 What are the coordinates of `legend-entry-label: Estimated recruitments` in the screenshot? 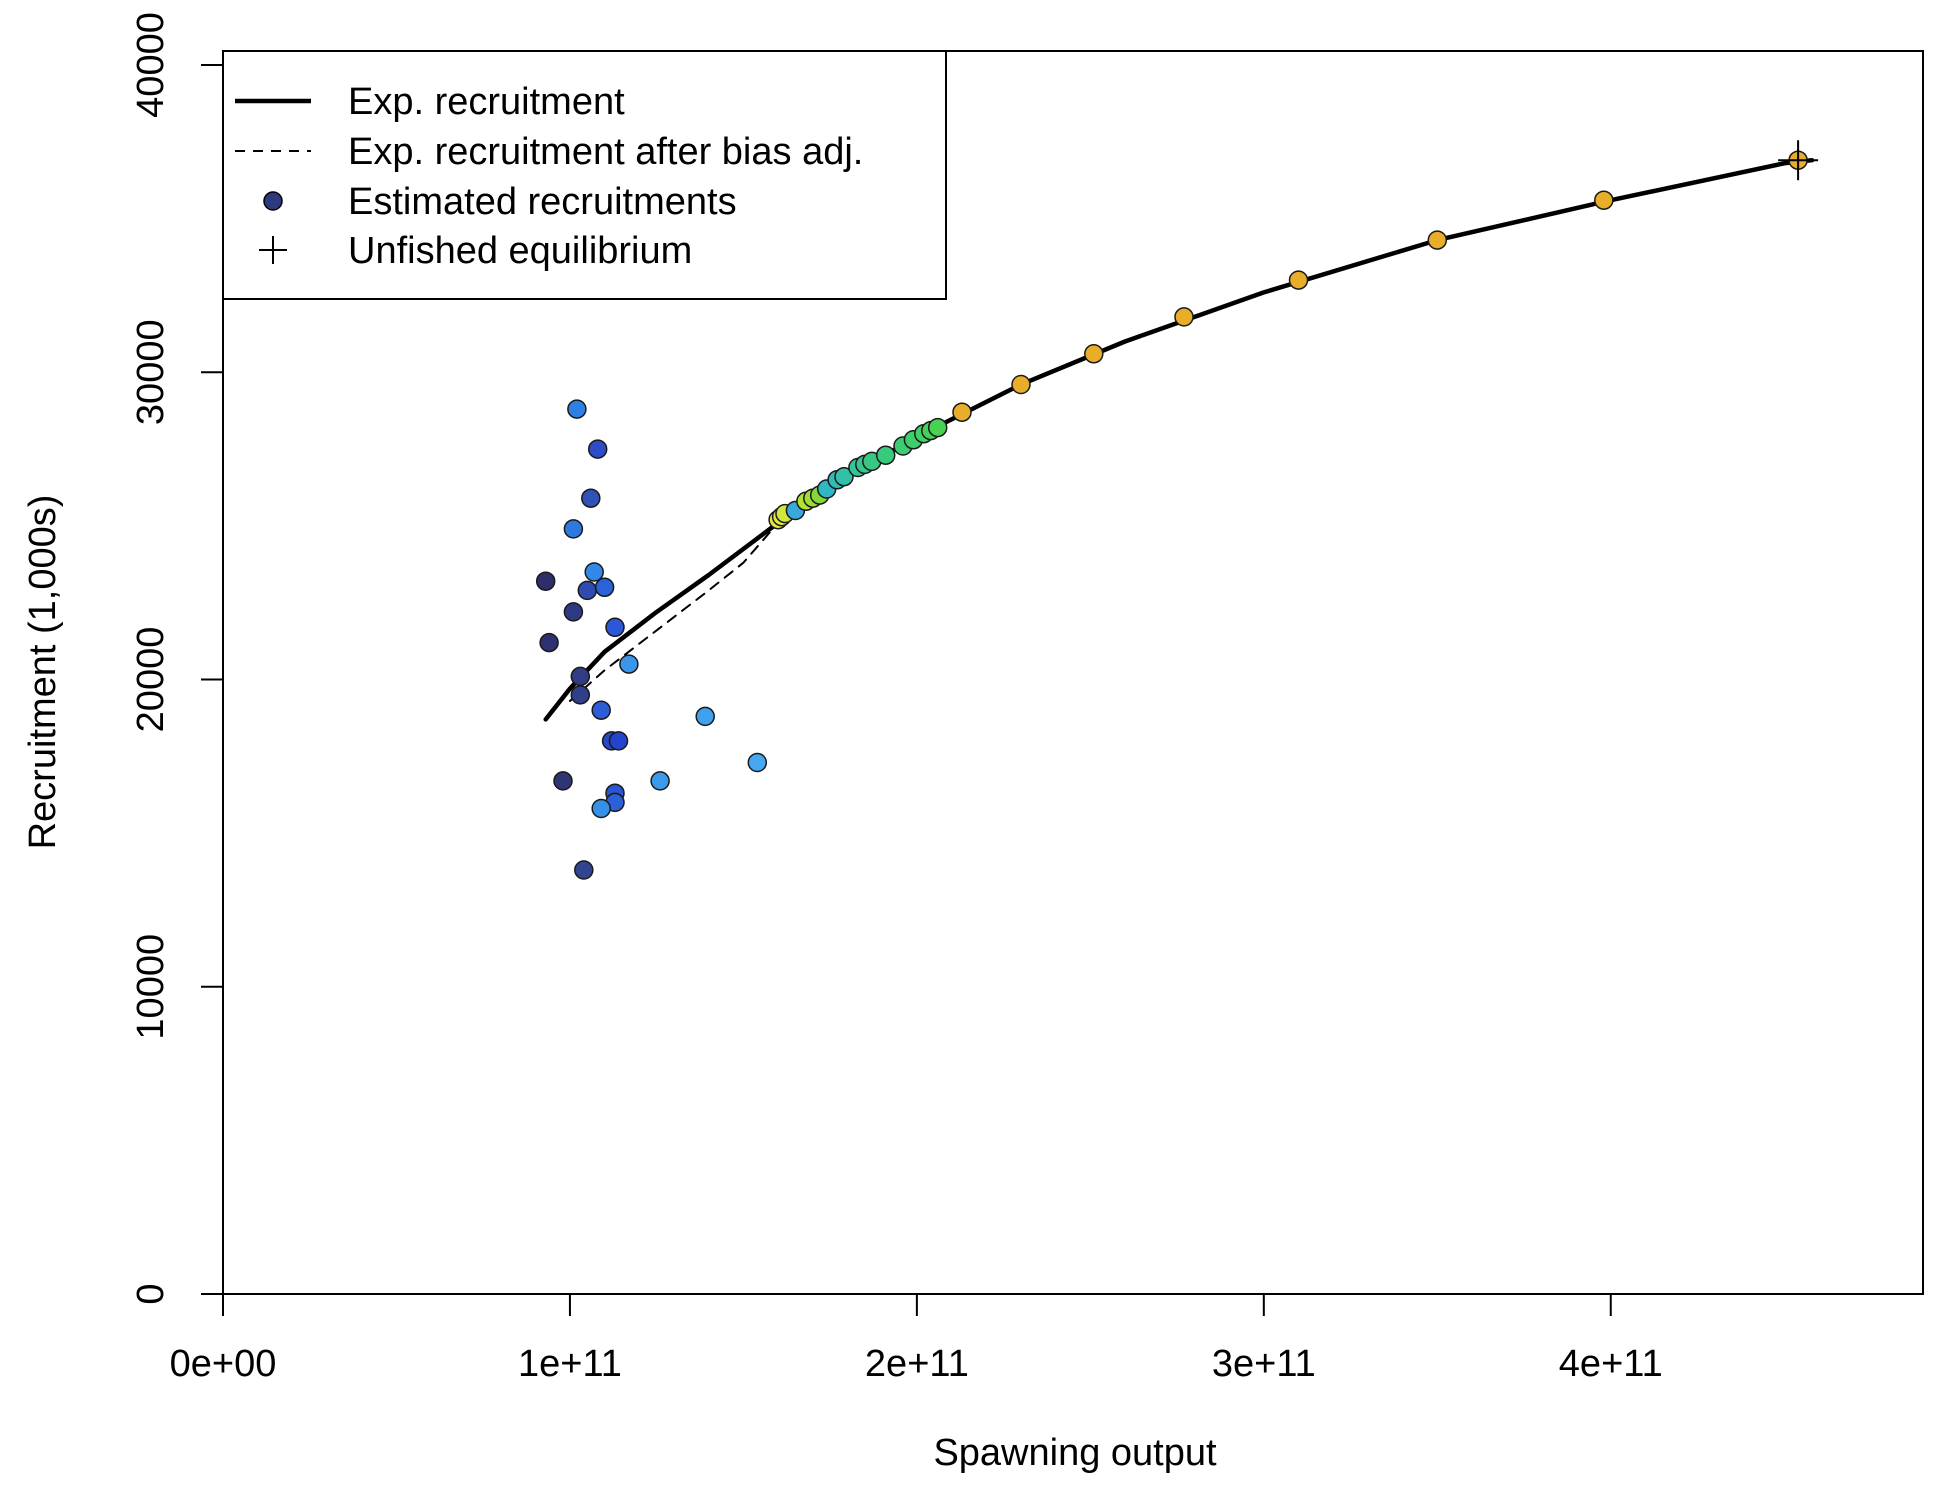 It's located at (542, 202).